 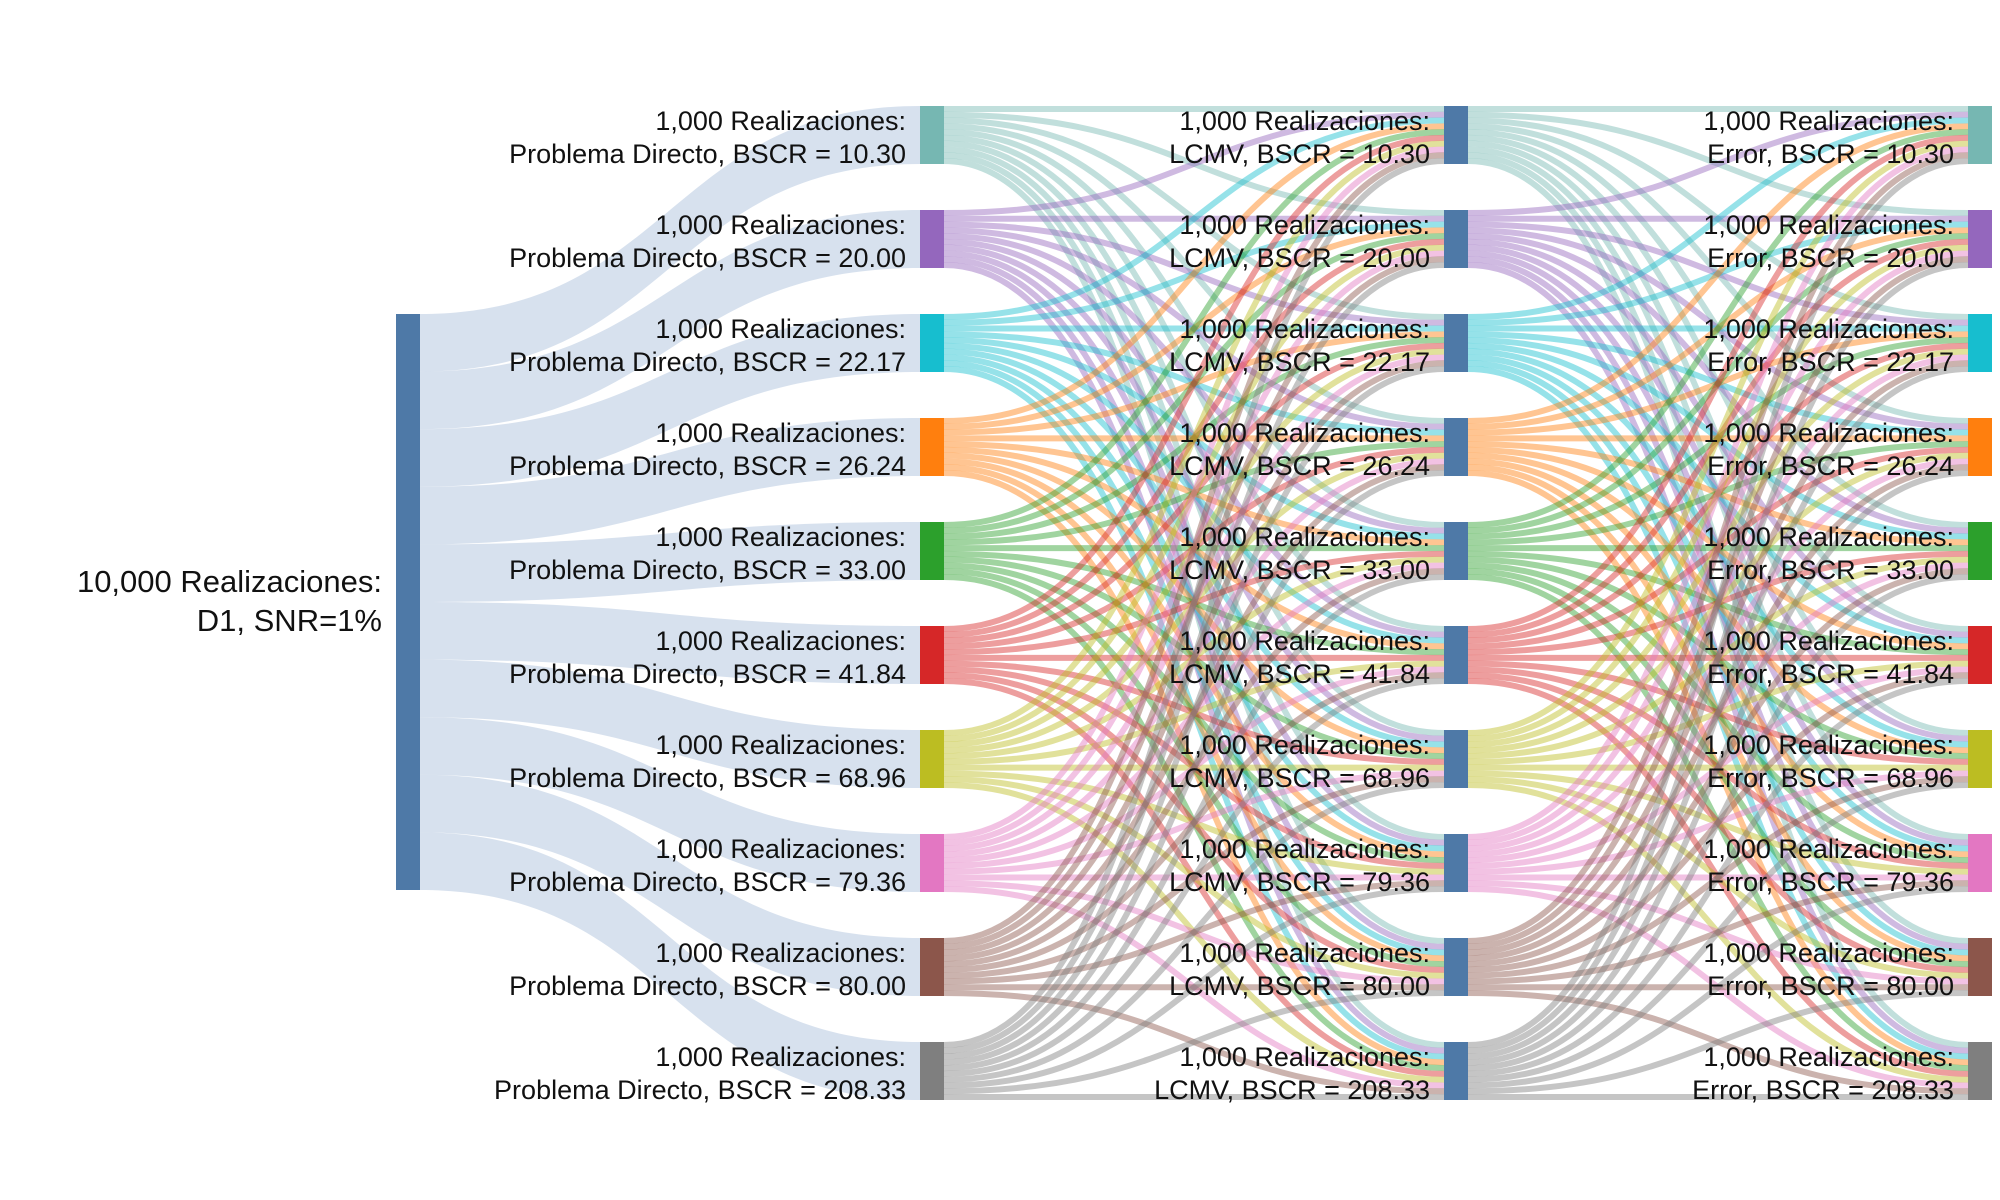 I want to click on label-error-bscr-8: Error, BSCR = 80.00, so click(x=1830, y=986).